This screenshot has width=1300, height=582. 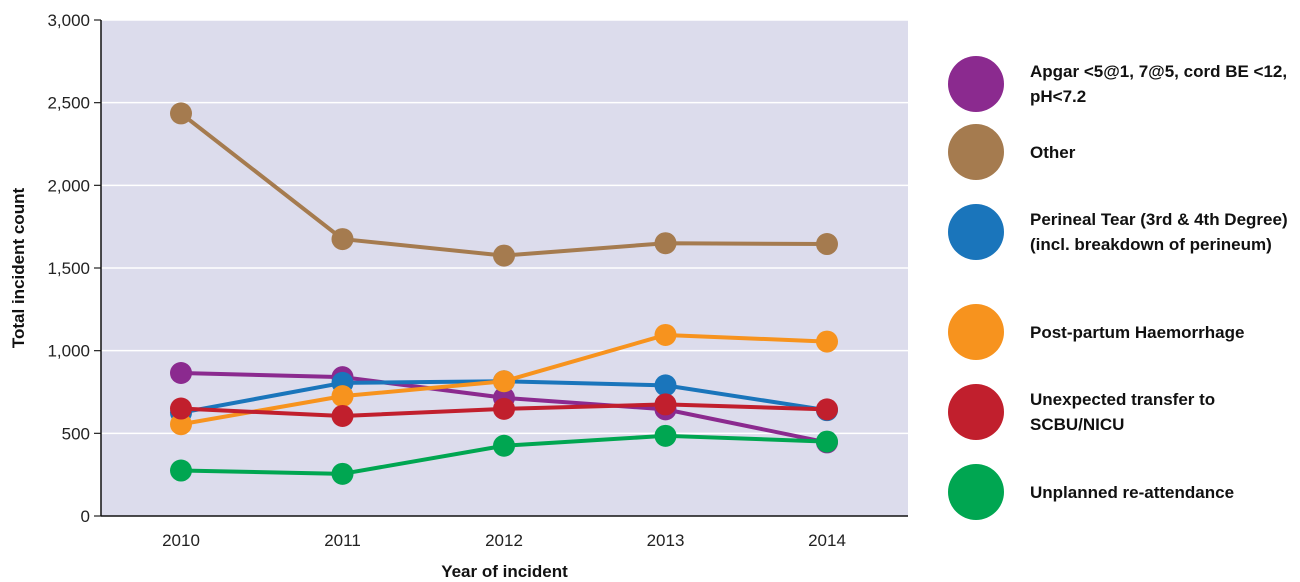 What do you see at coordinates (68, 351) in the screenshot?
I see `y-tick-label: 1,000` at bounding box center [68, 351].